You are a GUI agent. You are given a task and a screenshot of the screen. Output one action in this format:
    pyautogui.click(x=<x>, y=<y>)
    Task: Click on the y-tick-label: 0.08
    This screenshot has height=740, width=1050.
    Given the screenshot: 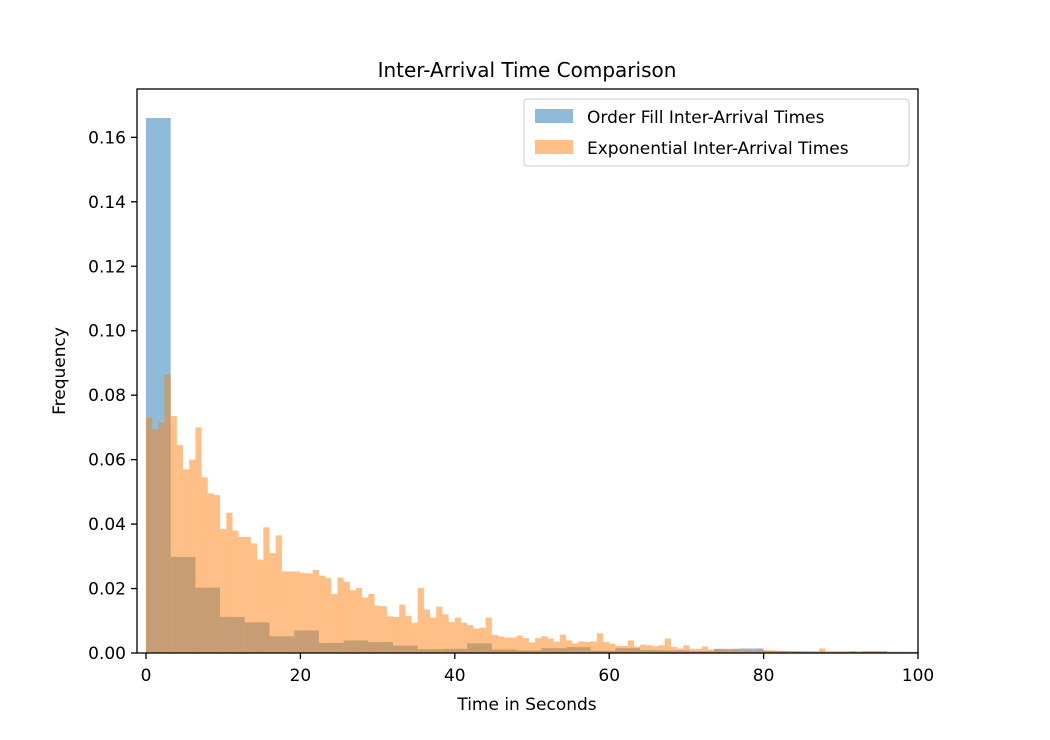 What is the action you would take?
    pyautogui.click(x=107, y=396)
    